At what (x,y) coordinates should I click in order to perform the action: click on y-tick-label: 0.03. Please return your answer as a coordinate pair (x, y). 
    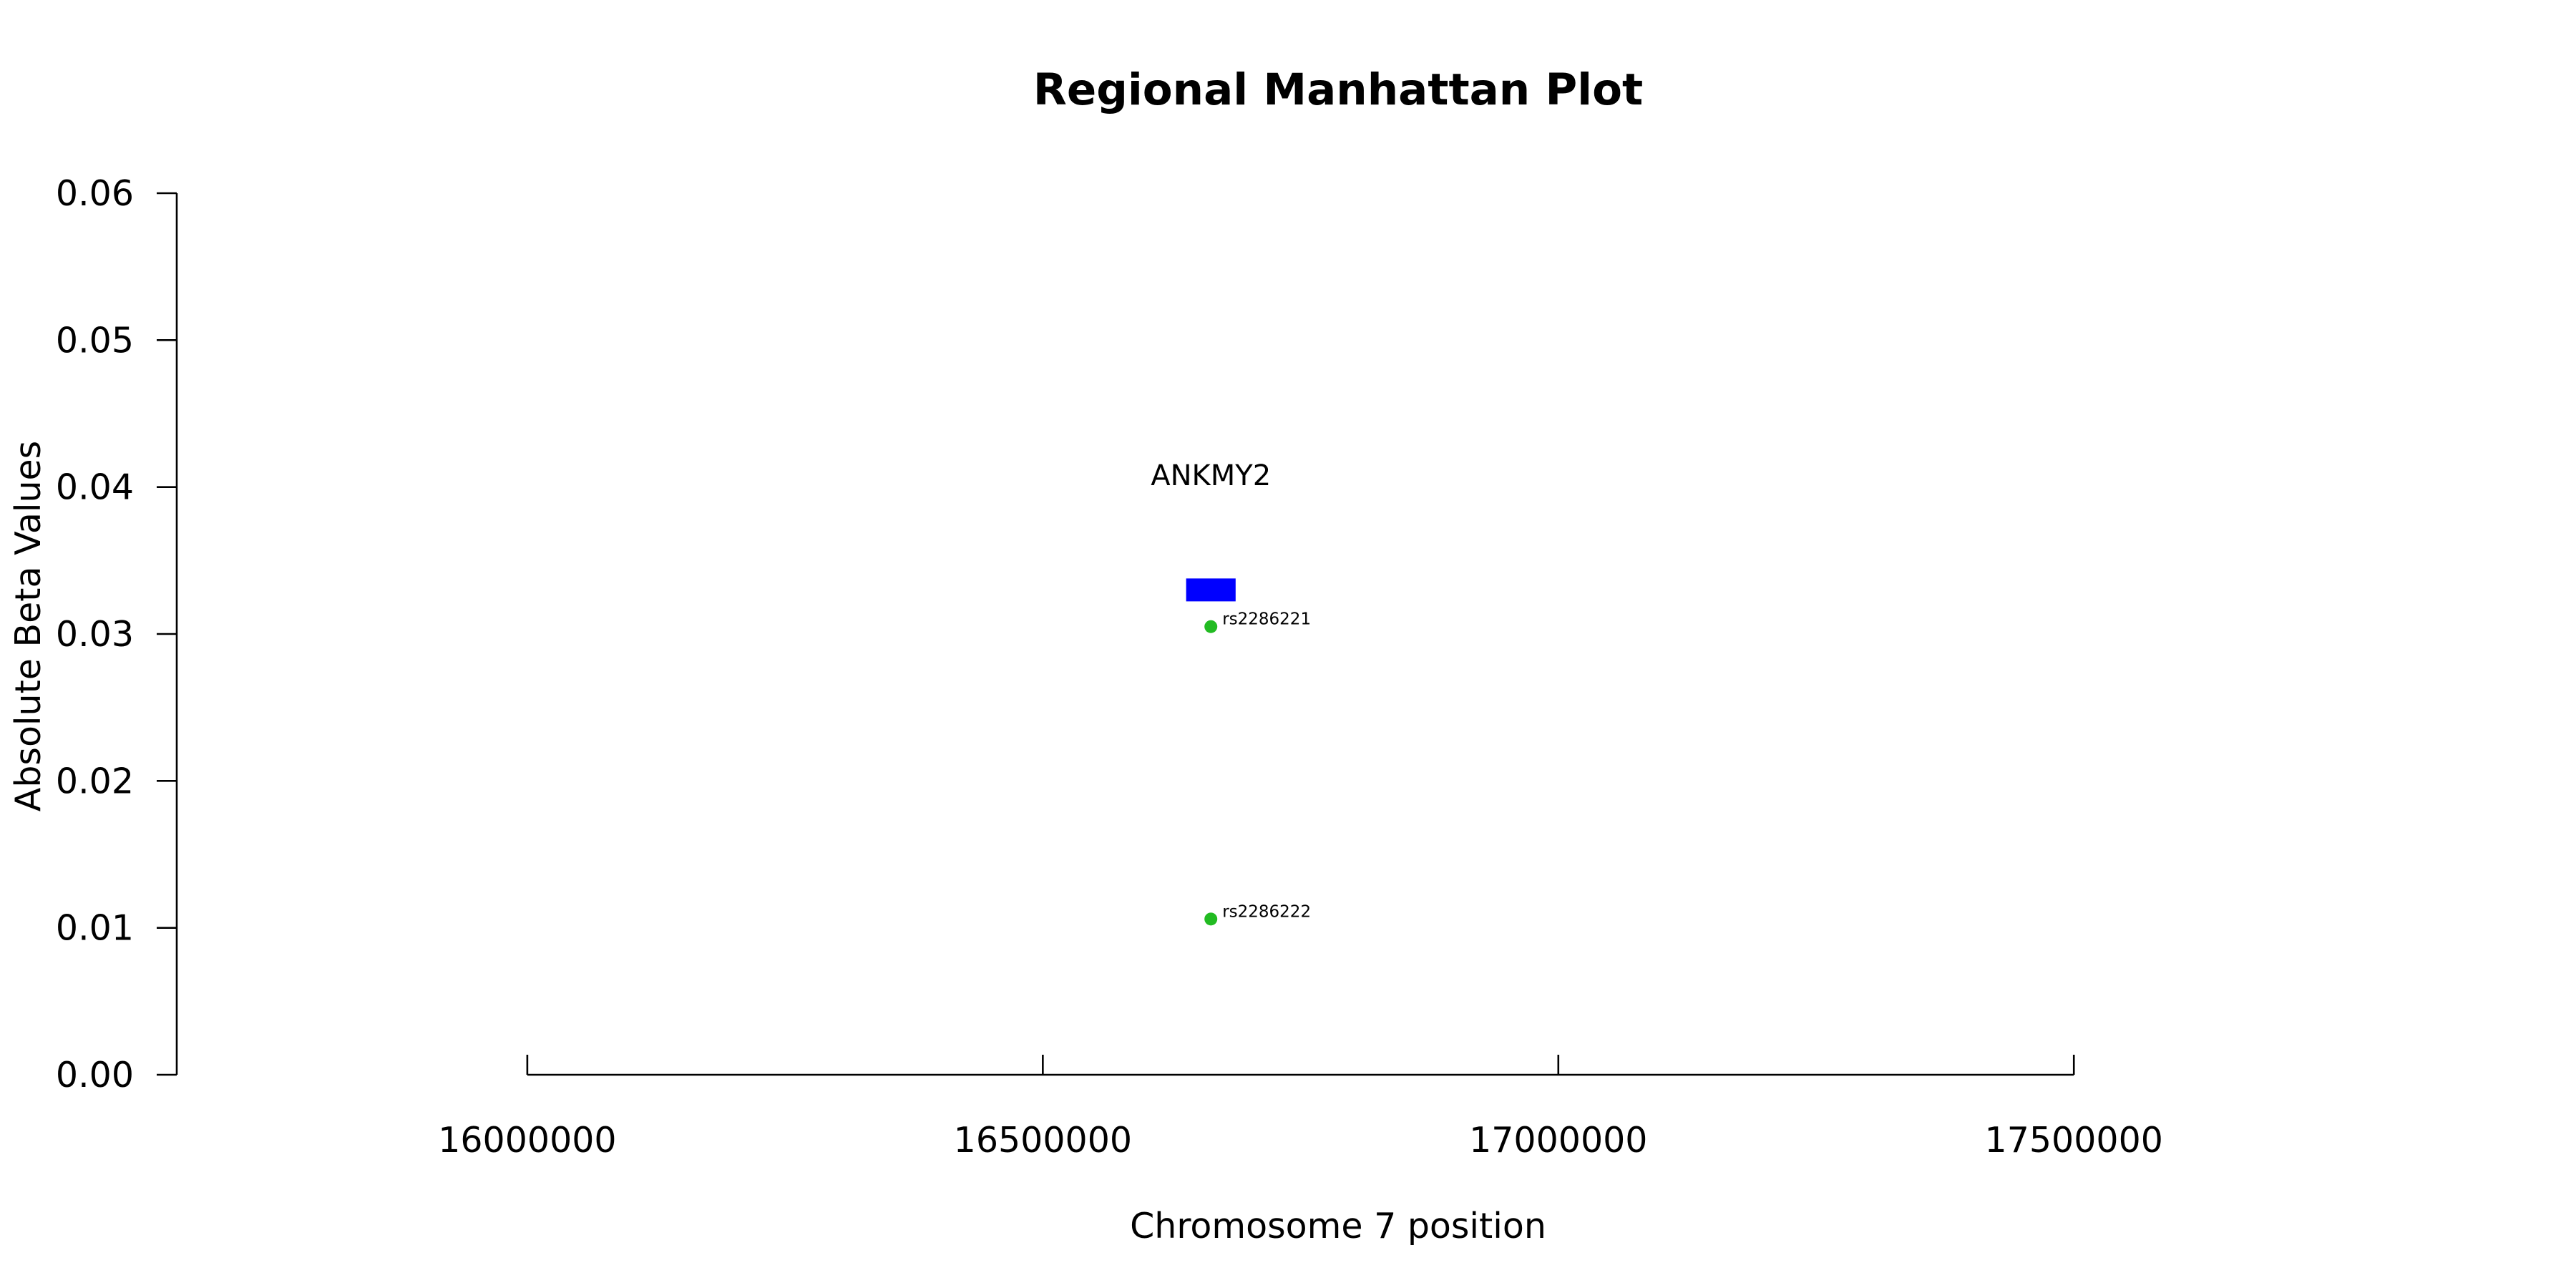
    Looking at the image, I should click on (95, 634).